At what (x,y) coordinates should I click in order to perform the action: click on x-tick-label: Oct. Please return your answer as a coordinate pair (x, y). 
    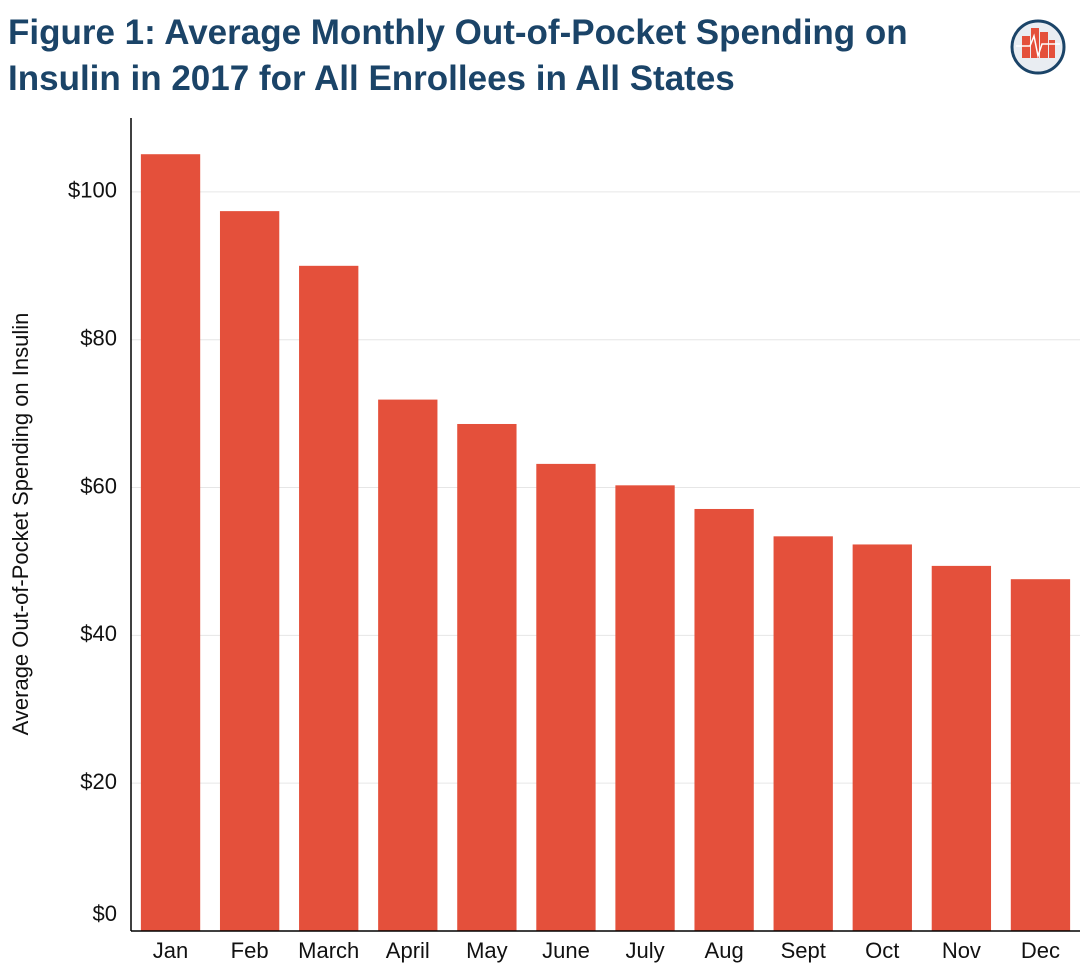
    Looking at the image, I should click on (882, 950).